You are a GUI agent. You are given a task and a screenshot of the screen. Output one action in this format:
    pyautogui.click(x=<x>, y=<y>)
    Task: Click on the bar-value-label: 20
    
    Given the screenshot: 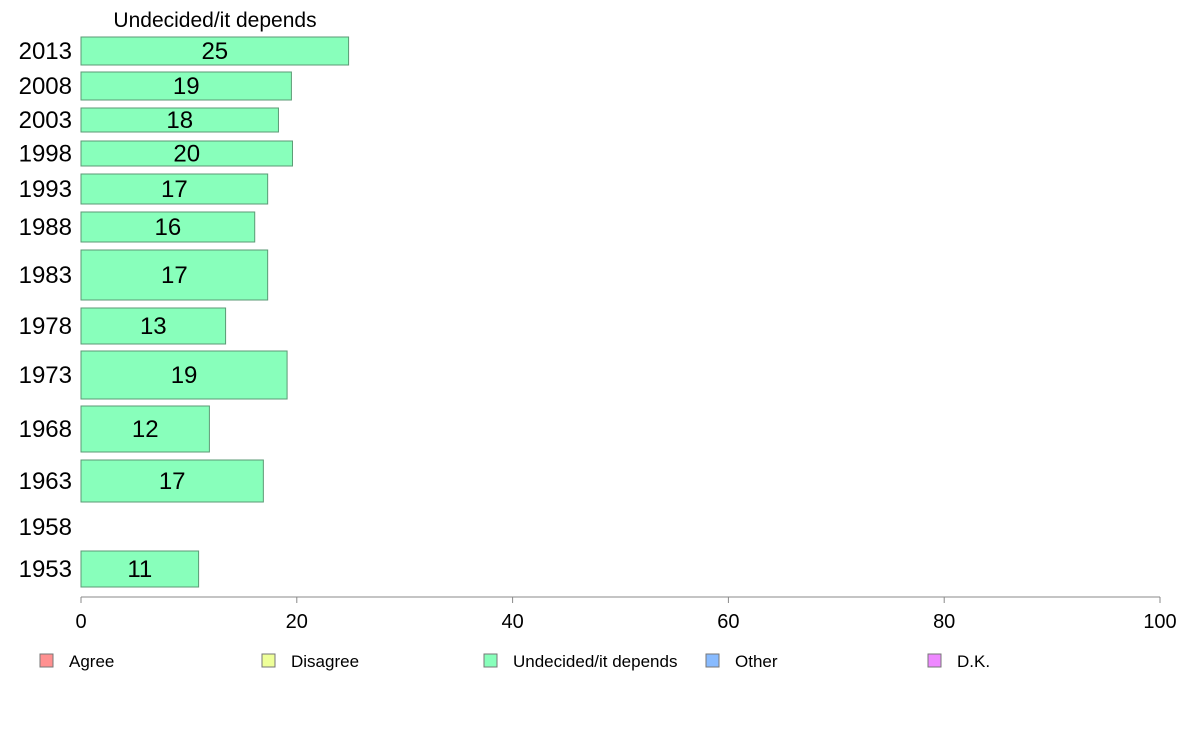 What is the action you would take?
    pyautogui.click(x=186, y=154)
    